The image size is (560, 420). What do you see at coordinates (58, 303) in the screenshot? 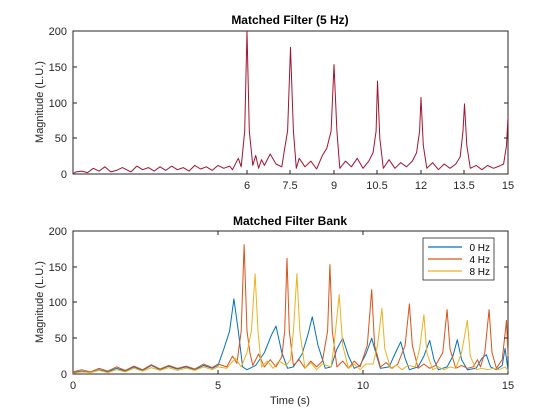
I see `bottom-ytick-label: 100` at bounding box center [58, 303].